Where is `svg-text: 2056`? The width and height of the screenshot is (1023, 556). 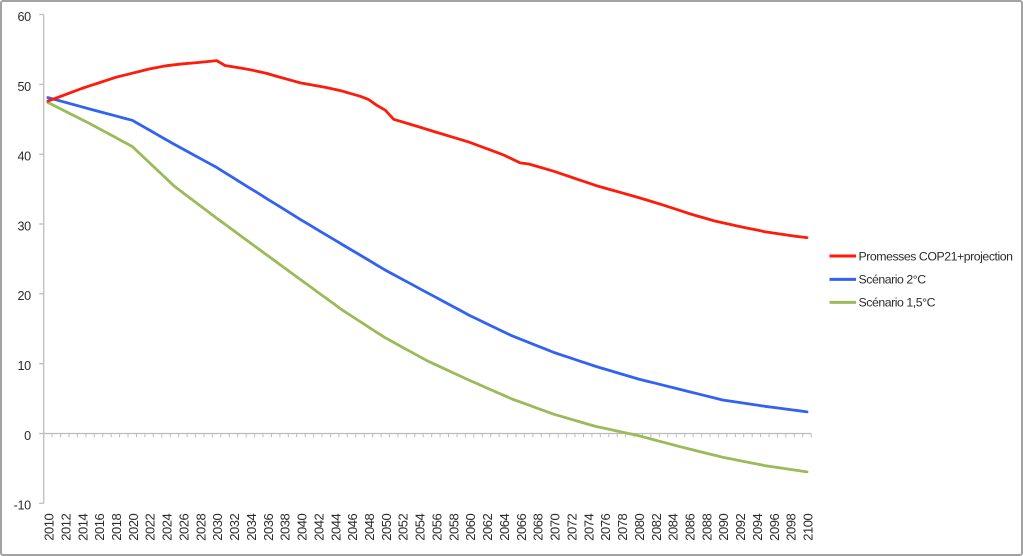 svg-text: 2056 is located at coordinates (436, 526).